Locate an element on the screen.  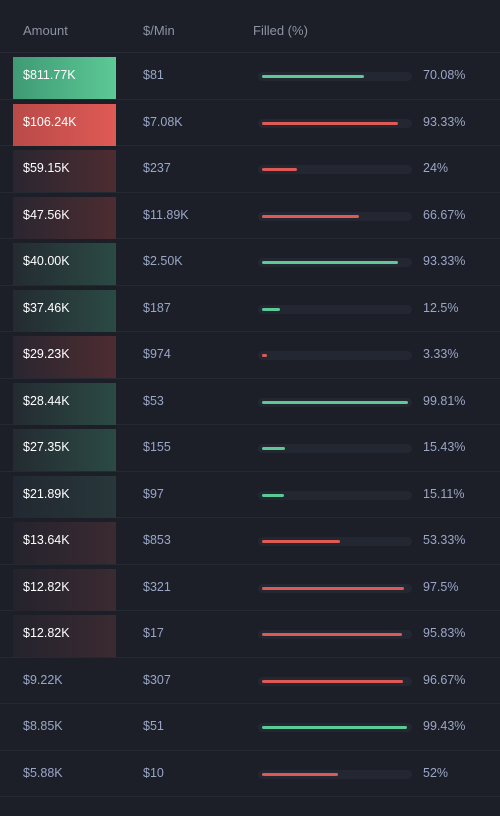
rate-column-header: $/Min is located at coordinates (159, 30).